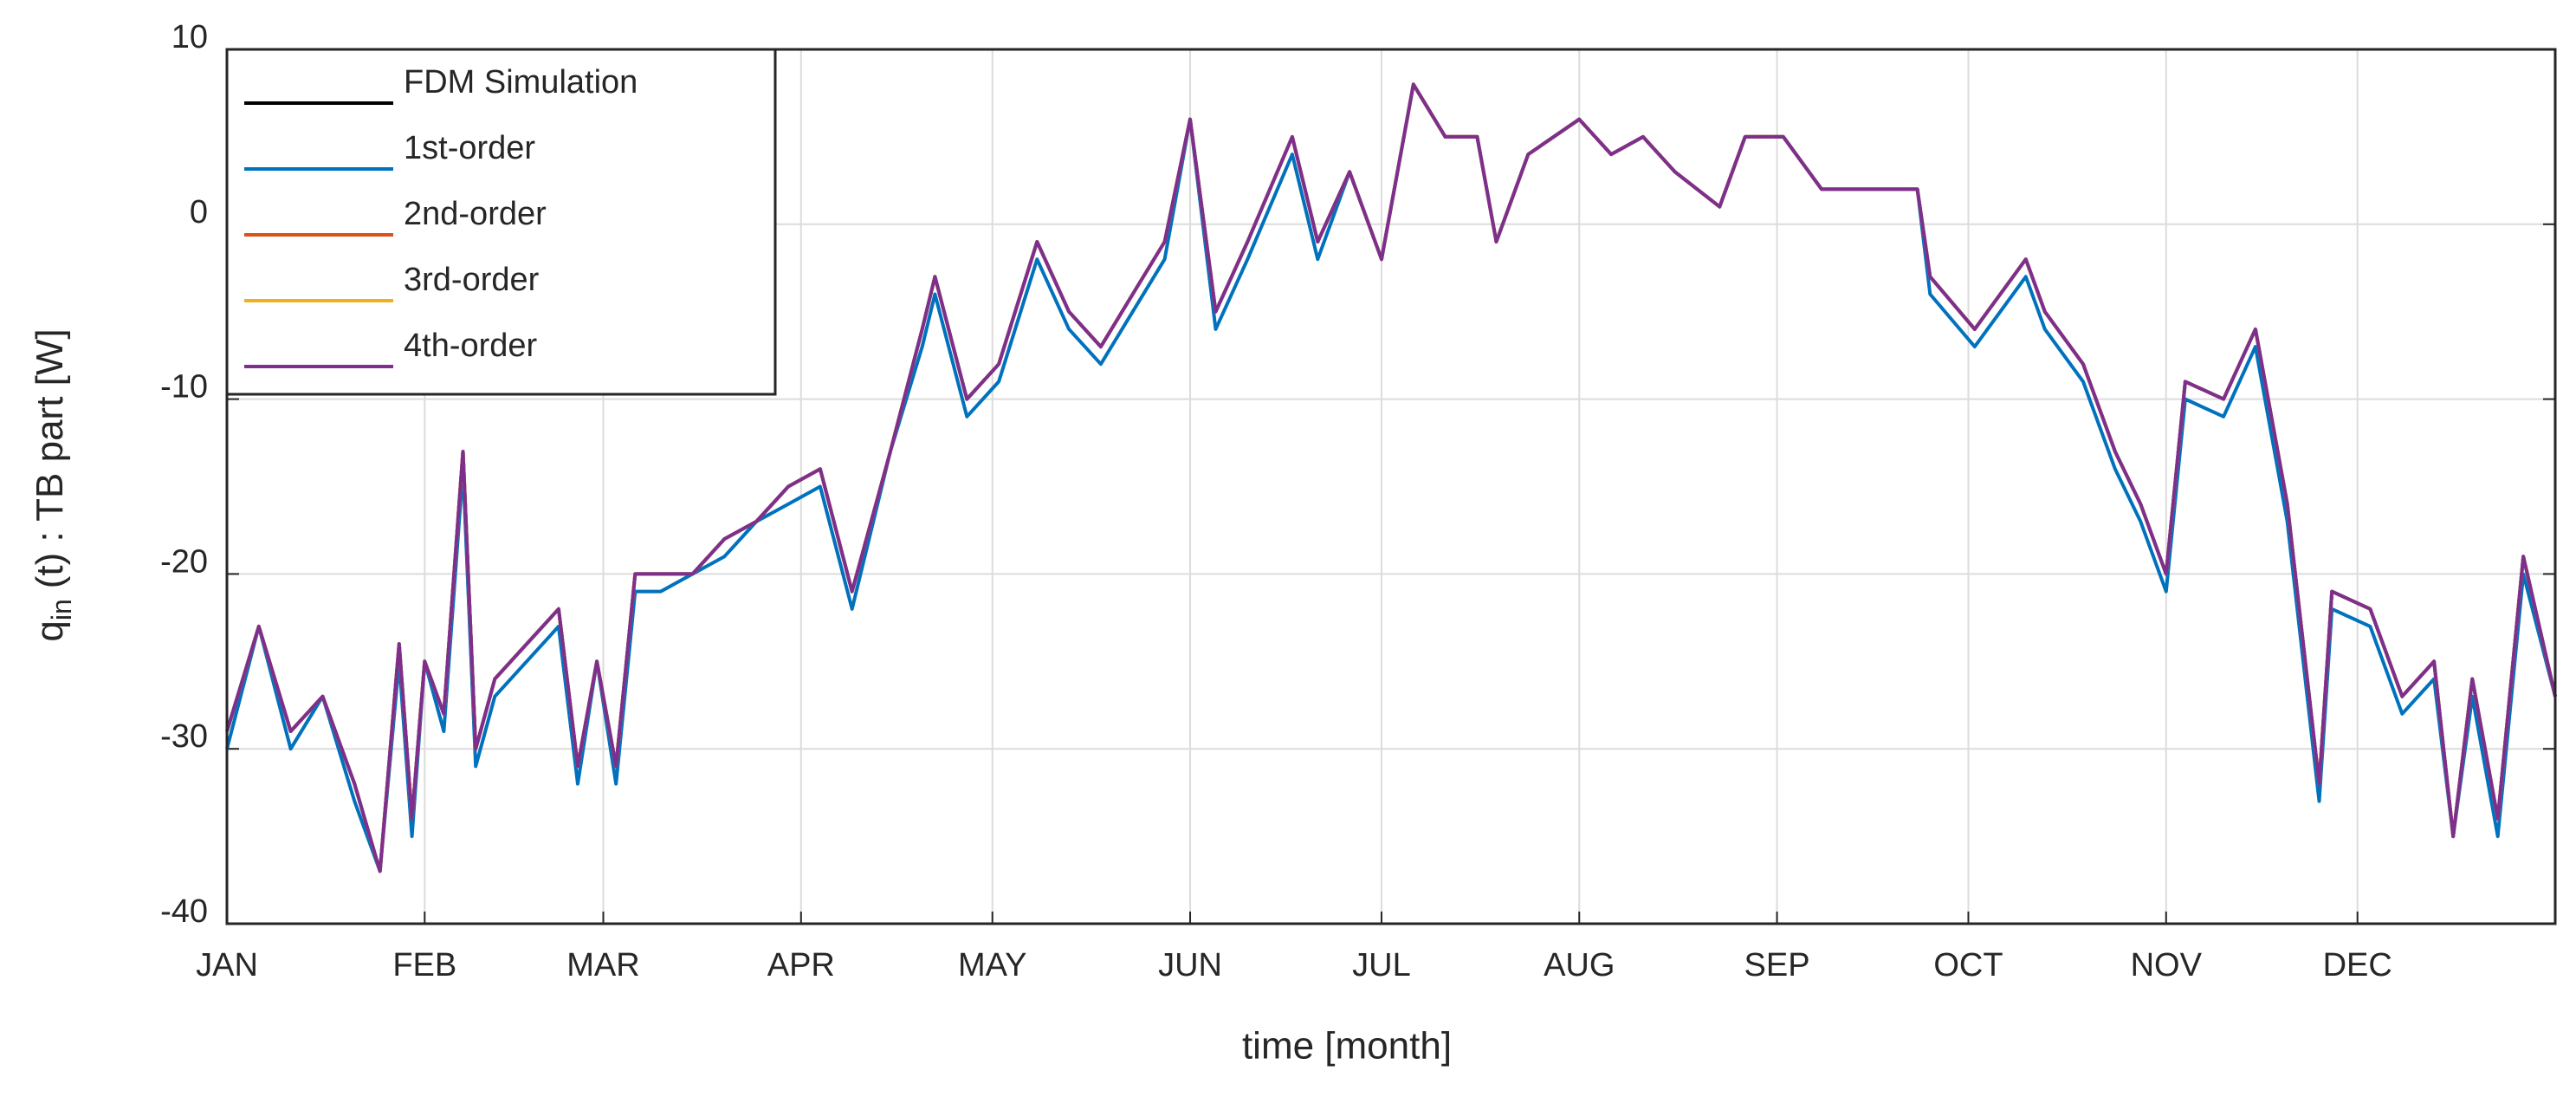  What do you see at coordinates (50, 458) in the screenshot?
I see `y-label-rest: (t) : TB part [W]` at bounding box center [50, 458].